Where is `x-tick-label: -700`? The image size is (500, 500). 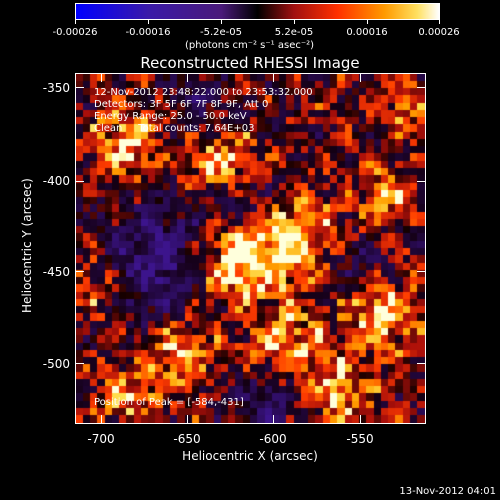
x-tick-label: -700 is located at coordinates (101, 439).